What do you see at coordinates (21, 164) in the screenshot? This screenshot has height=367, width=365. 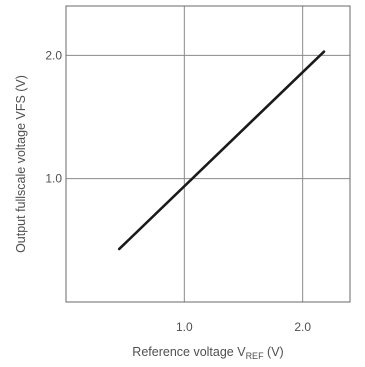 I see `y-axis-label: Output fullscale voltage VFS (V)` at bounding box center [21, 164].